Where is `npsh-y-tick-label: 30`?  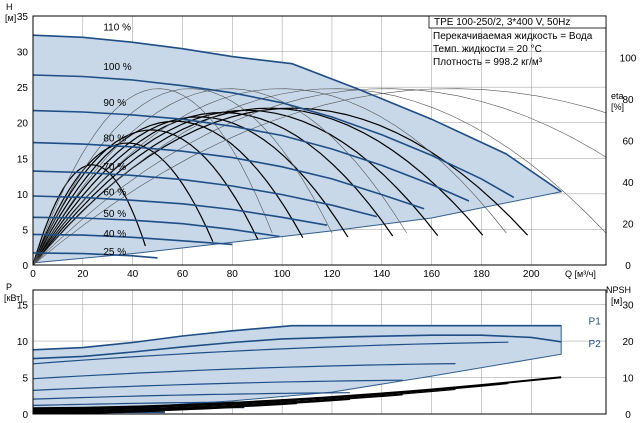 npsh-y-tick-label: 30 is located at coordinates (628, 306).